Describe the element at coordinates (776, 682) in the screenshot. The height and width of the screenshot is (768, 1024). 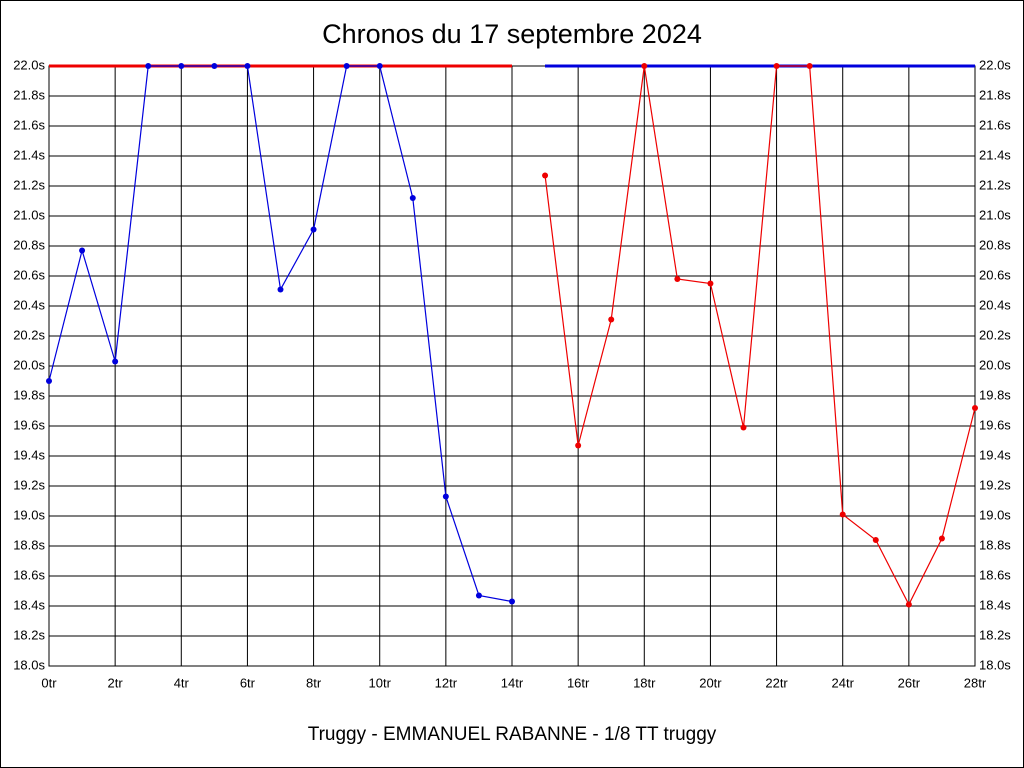
I see `x-tick-label: 22tr` at that location.